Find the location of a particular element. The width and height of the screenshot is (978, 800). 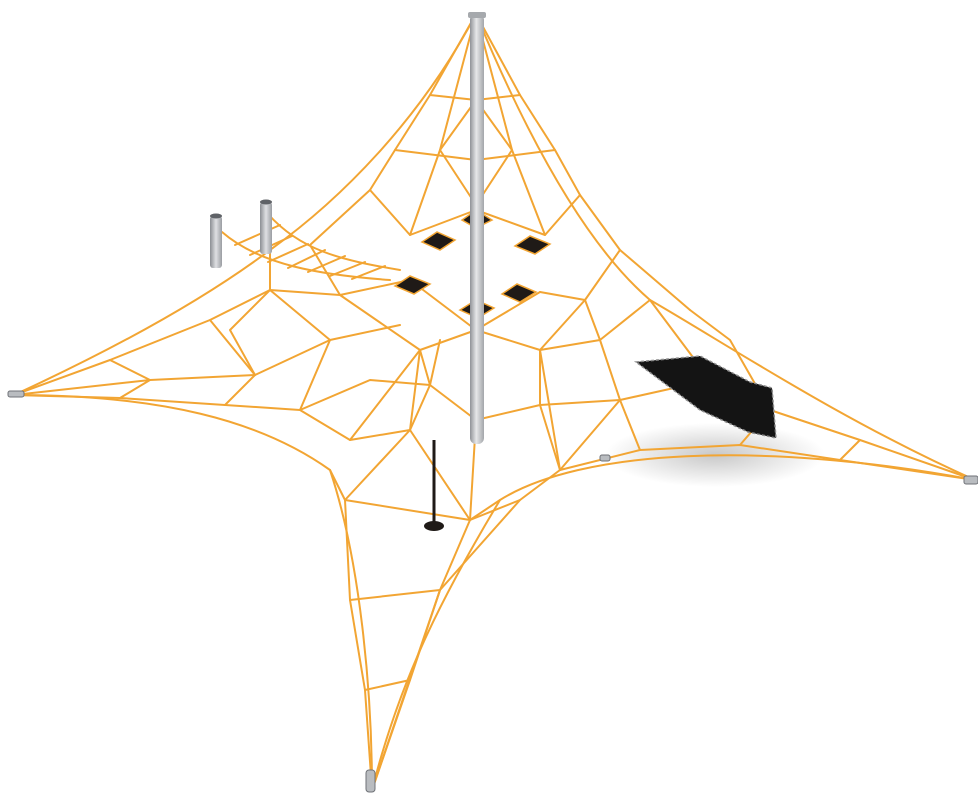

climbing-pad-left-back is located at coordinates (438, 241).